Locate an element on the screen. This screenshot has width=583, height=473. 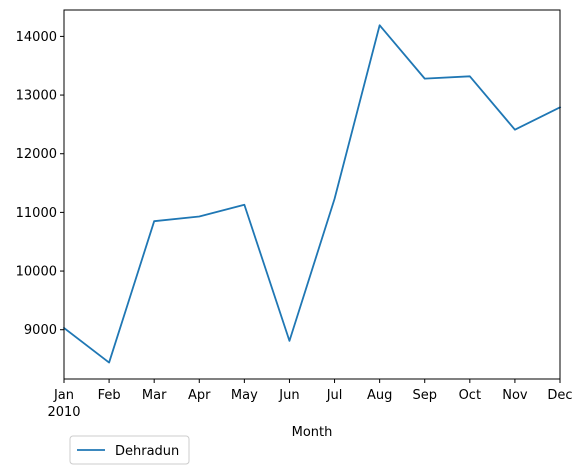
x-tick-label-nov: Nov is located at coordinates (515, 395).